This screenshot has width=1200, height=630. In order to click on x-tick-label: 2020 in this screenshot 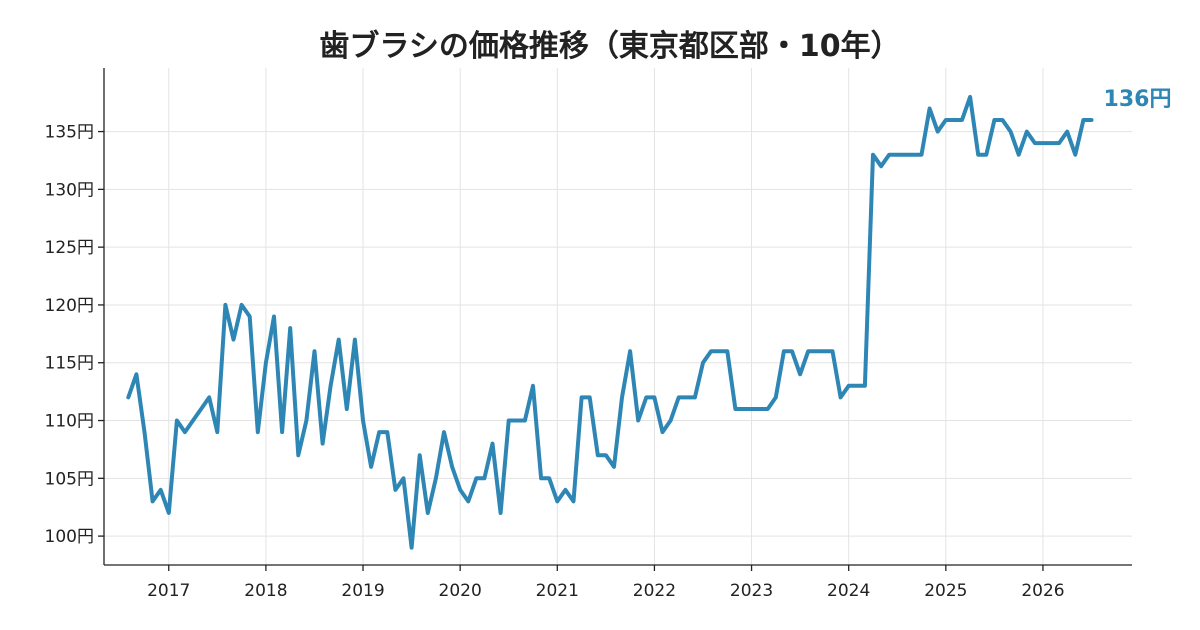, I will do `click(460, 591)`.